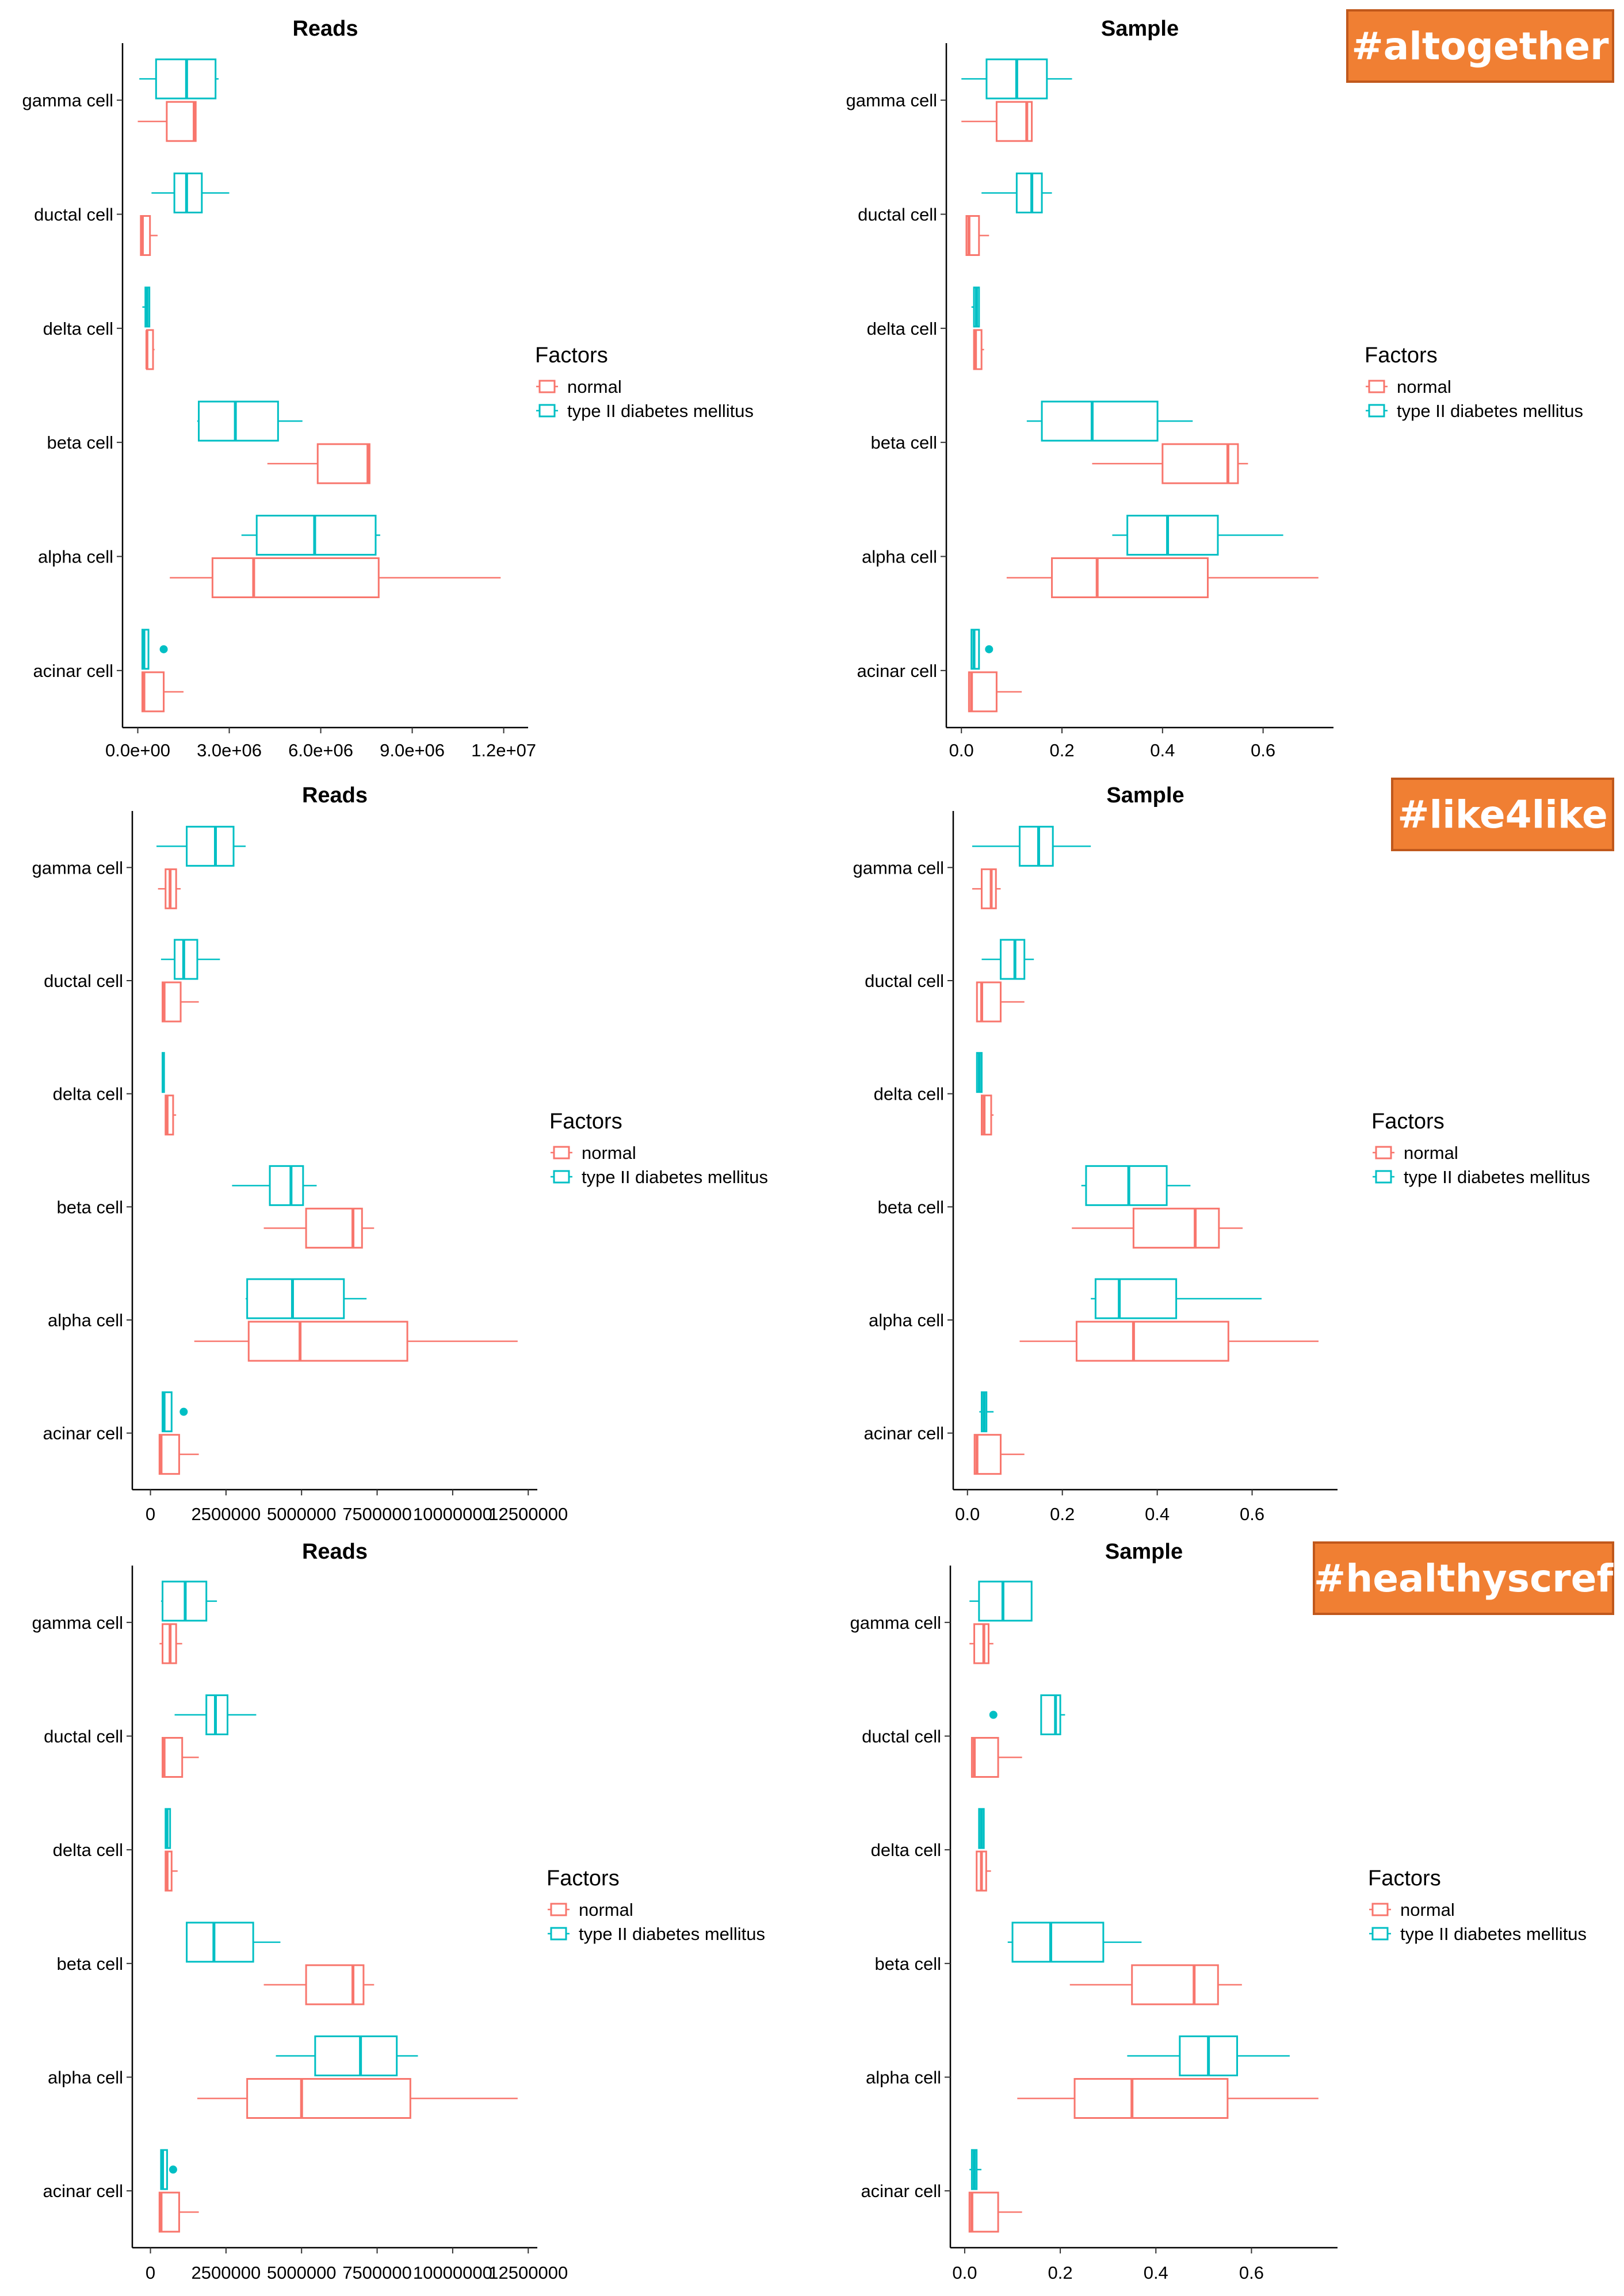  I want to click on legend-label: normal, so click(594, 387).